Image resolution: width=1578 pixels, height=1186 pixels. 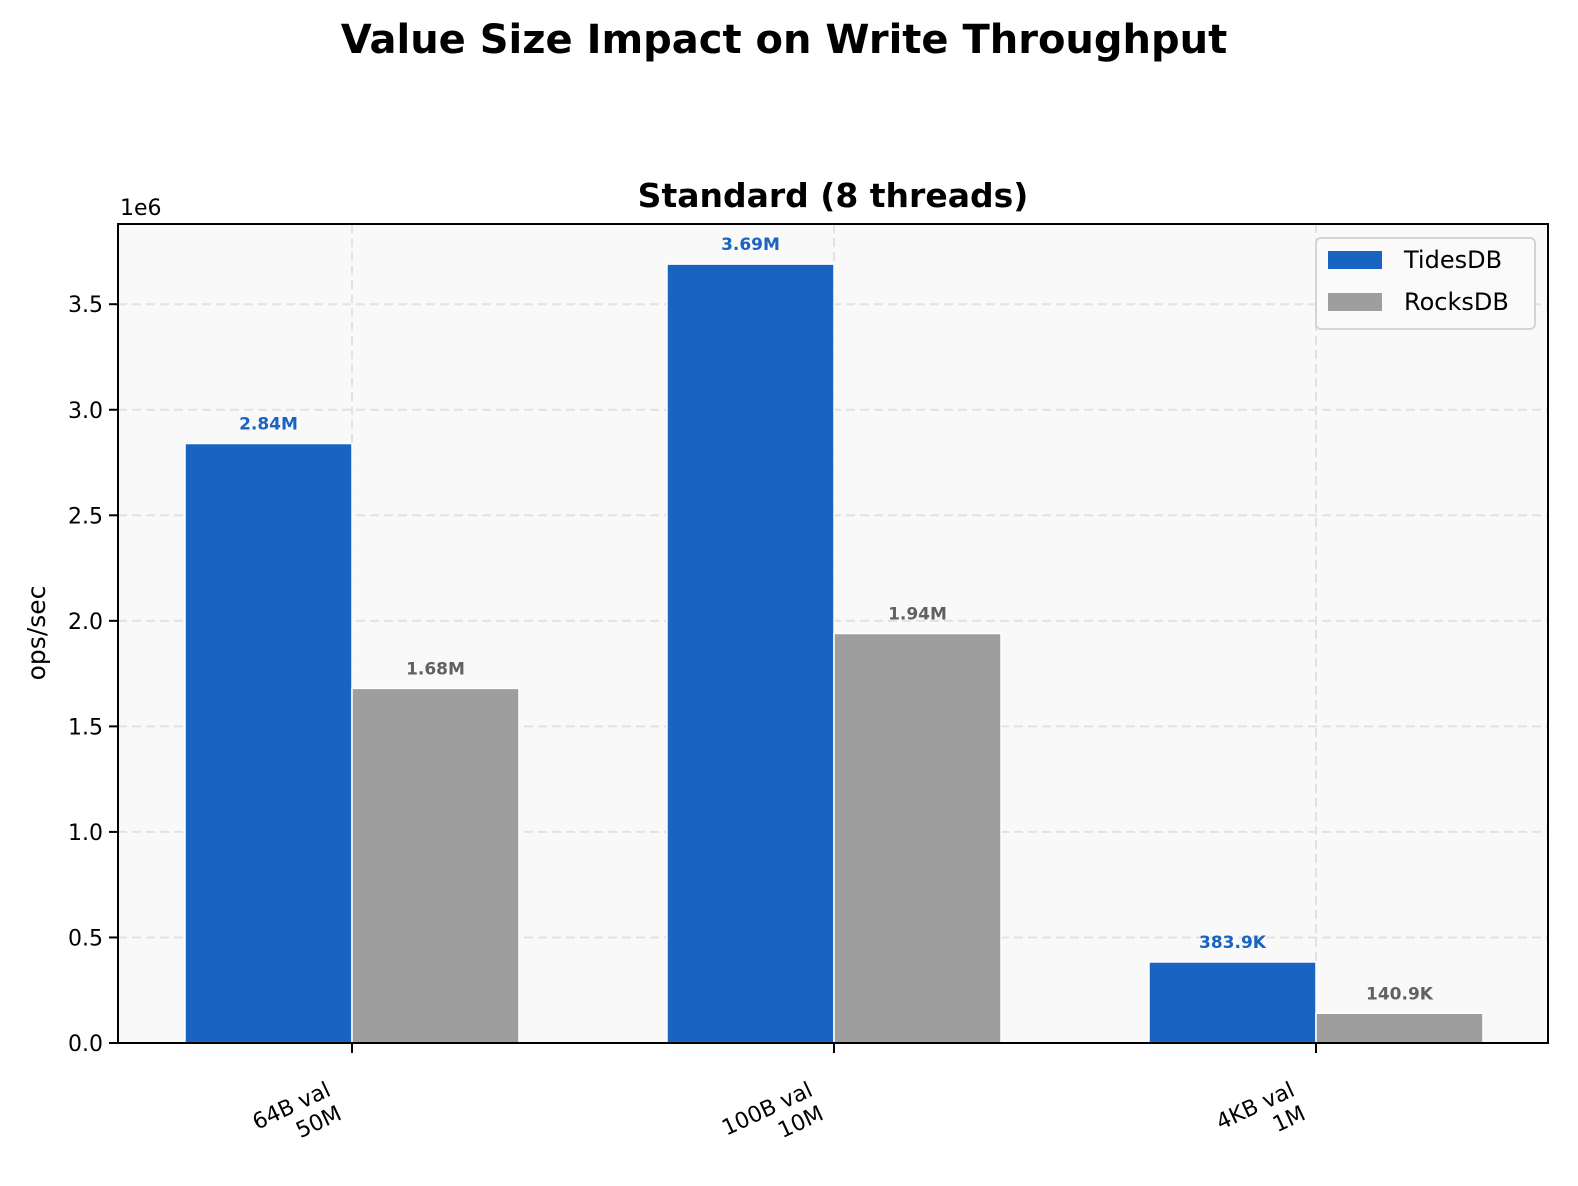 What do you see at coordinates (1452, 260) in the screenshot?
I see `legend-label: TidesDB` at bounding box center [1452, 260].